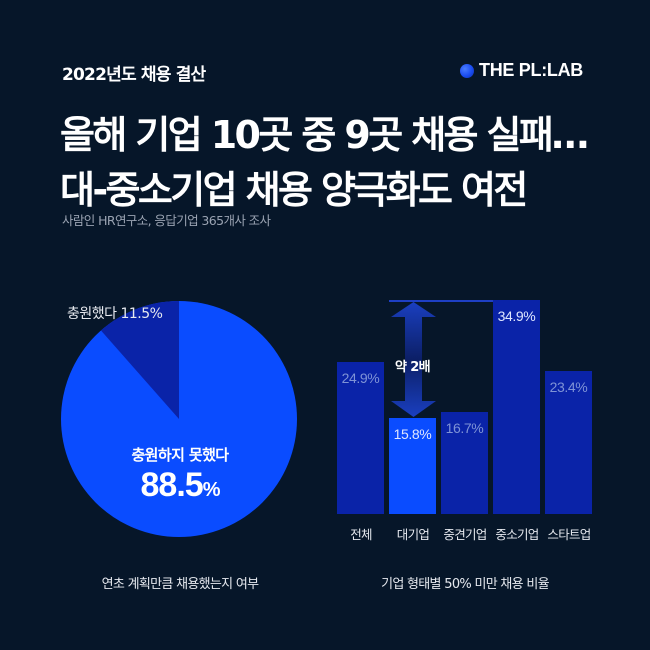 The image size is (650, 650). Describe the element at coordinates (464, 301) in the screenshot. I see `reference-line` at that location.